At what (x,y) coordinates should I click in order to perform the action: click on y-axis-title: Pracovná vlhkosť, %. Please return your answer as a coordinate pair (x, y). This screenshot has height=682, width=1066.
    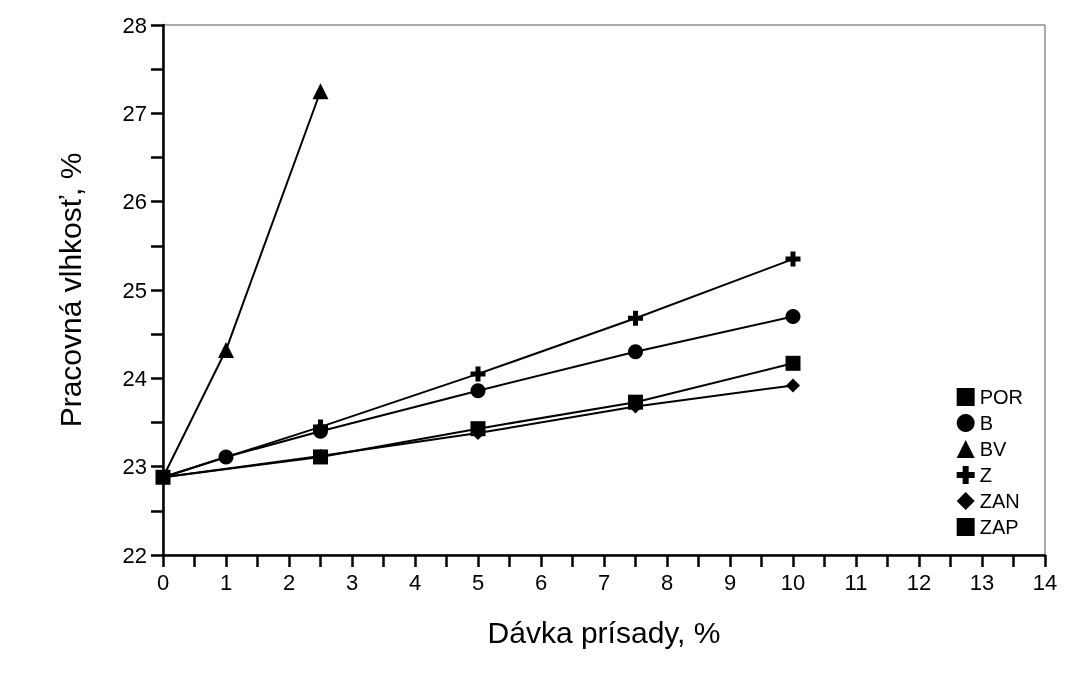
    Looking at the image, I should click on (70, 290).